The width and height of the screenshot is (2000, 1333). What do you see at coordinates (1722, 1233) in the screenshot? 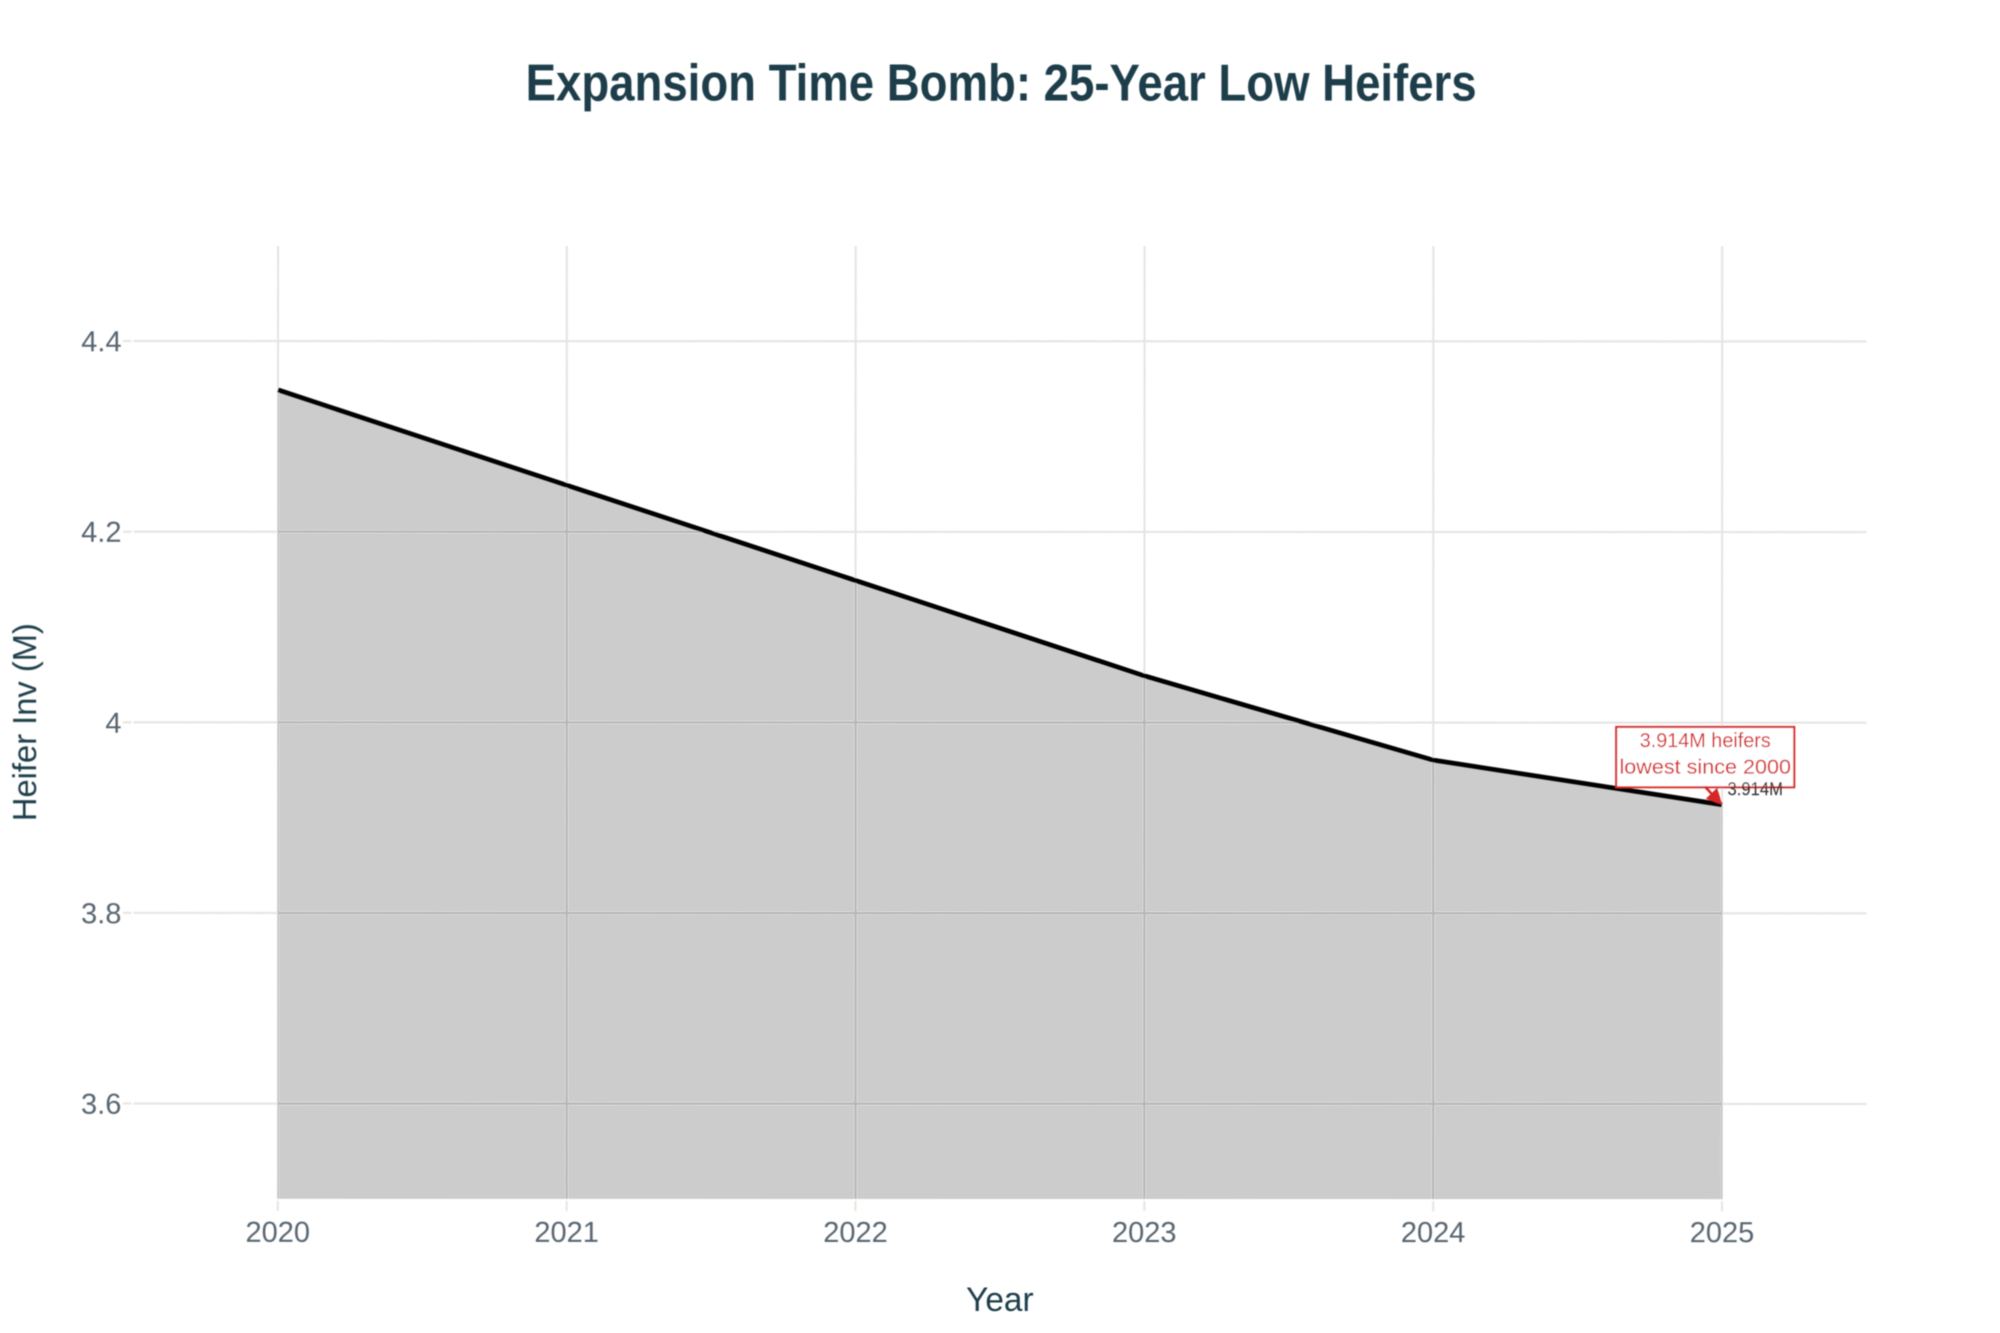
I see `svg-text: 2025` at bounding box center [1722, 1233].